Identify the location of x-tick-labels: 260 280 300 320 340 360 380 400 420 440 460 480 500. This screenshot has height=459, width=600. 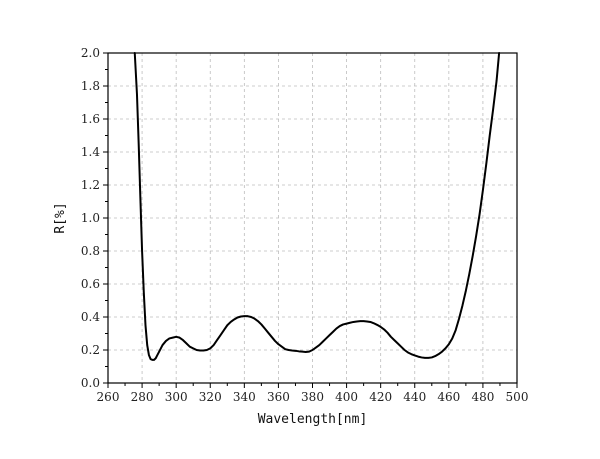
(313, 397).